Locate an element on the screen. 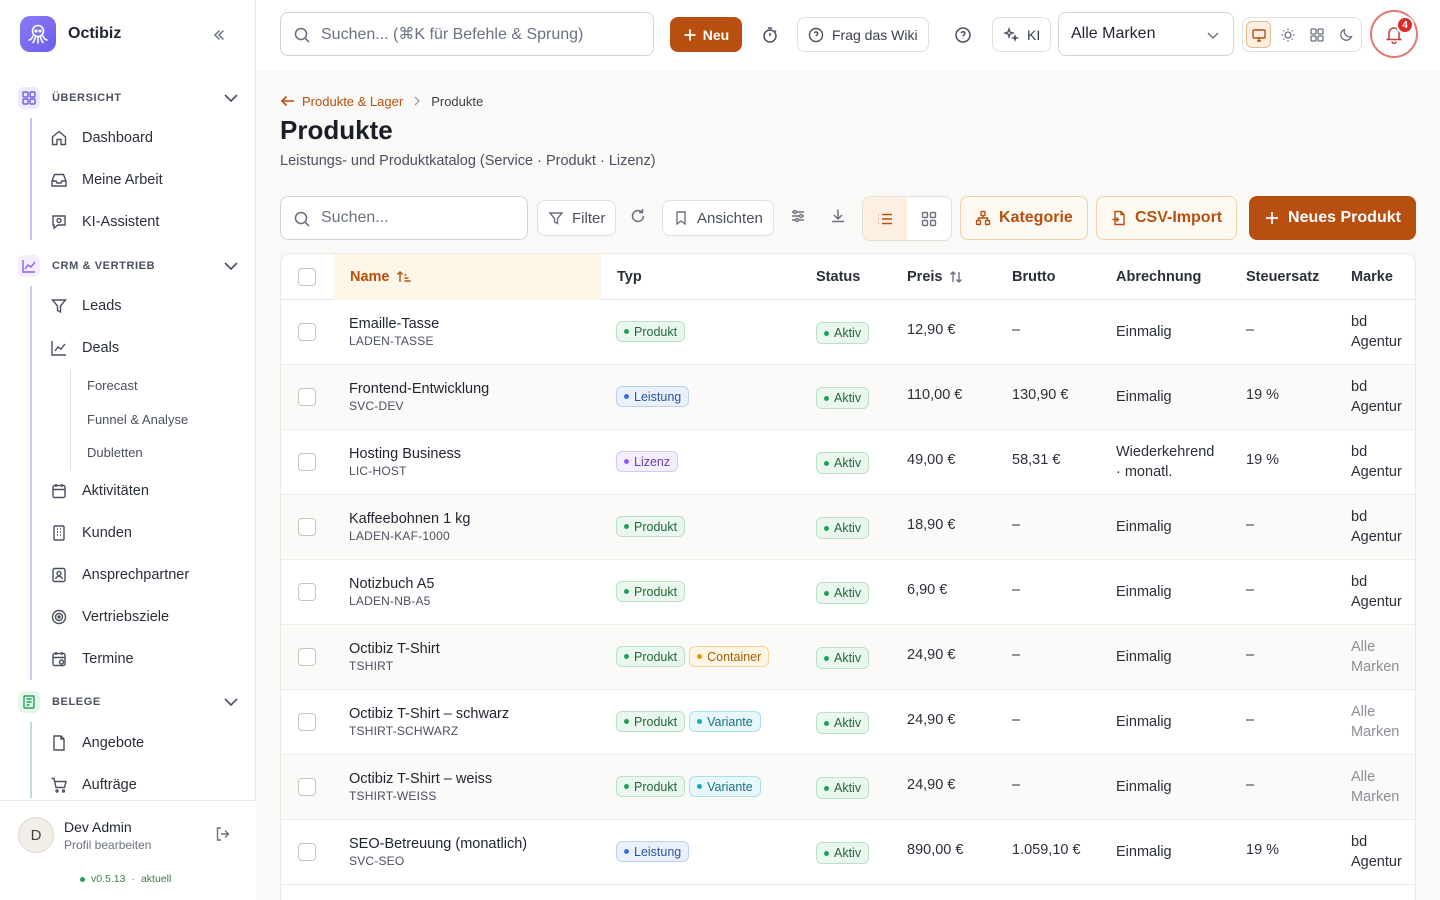 The image size is (1440, 900). logout-button is located at coordinates (223, 836).